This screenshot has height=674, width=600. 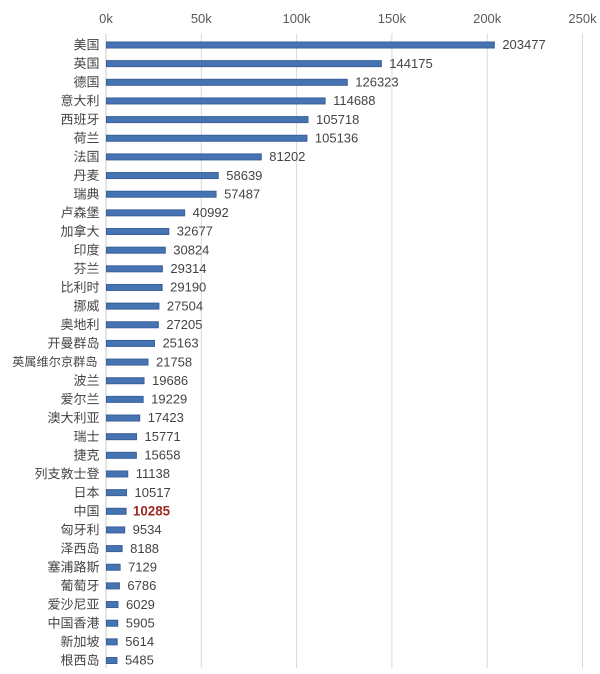 I want to click on svg-text: 17423, so click(x=166, y=417).